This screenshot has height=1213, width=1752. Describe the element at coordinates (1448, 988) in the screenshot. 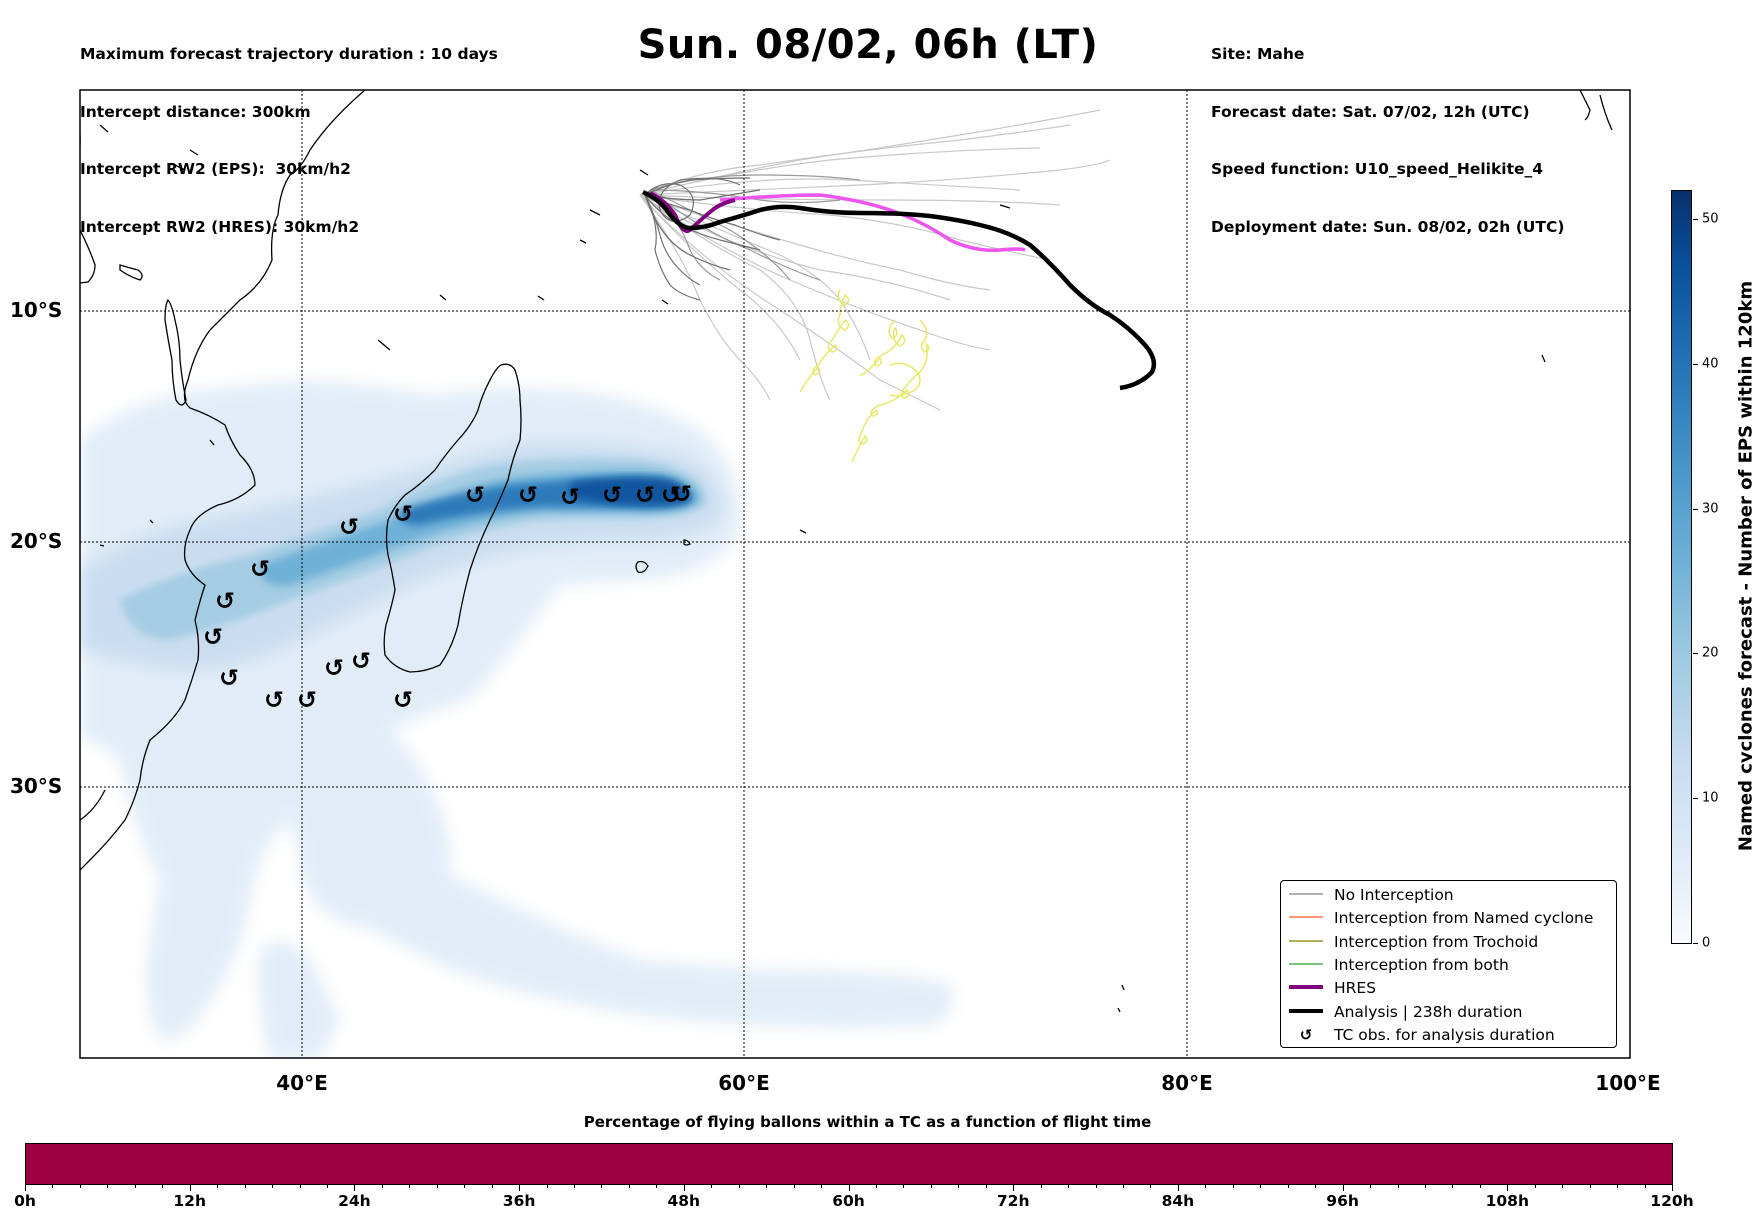

I see `legend-item-hres: HRES` at that location.